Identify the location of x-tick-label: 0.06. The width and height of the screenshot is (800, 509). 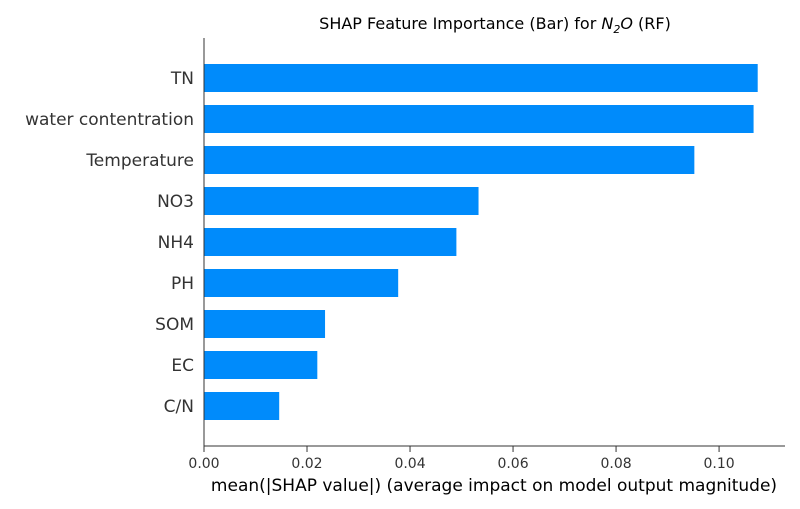
(512, 464).